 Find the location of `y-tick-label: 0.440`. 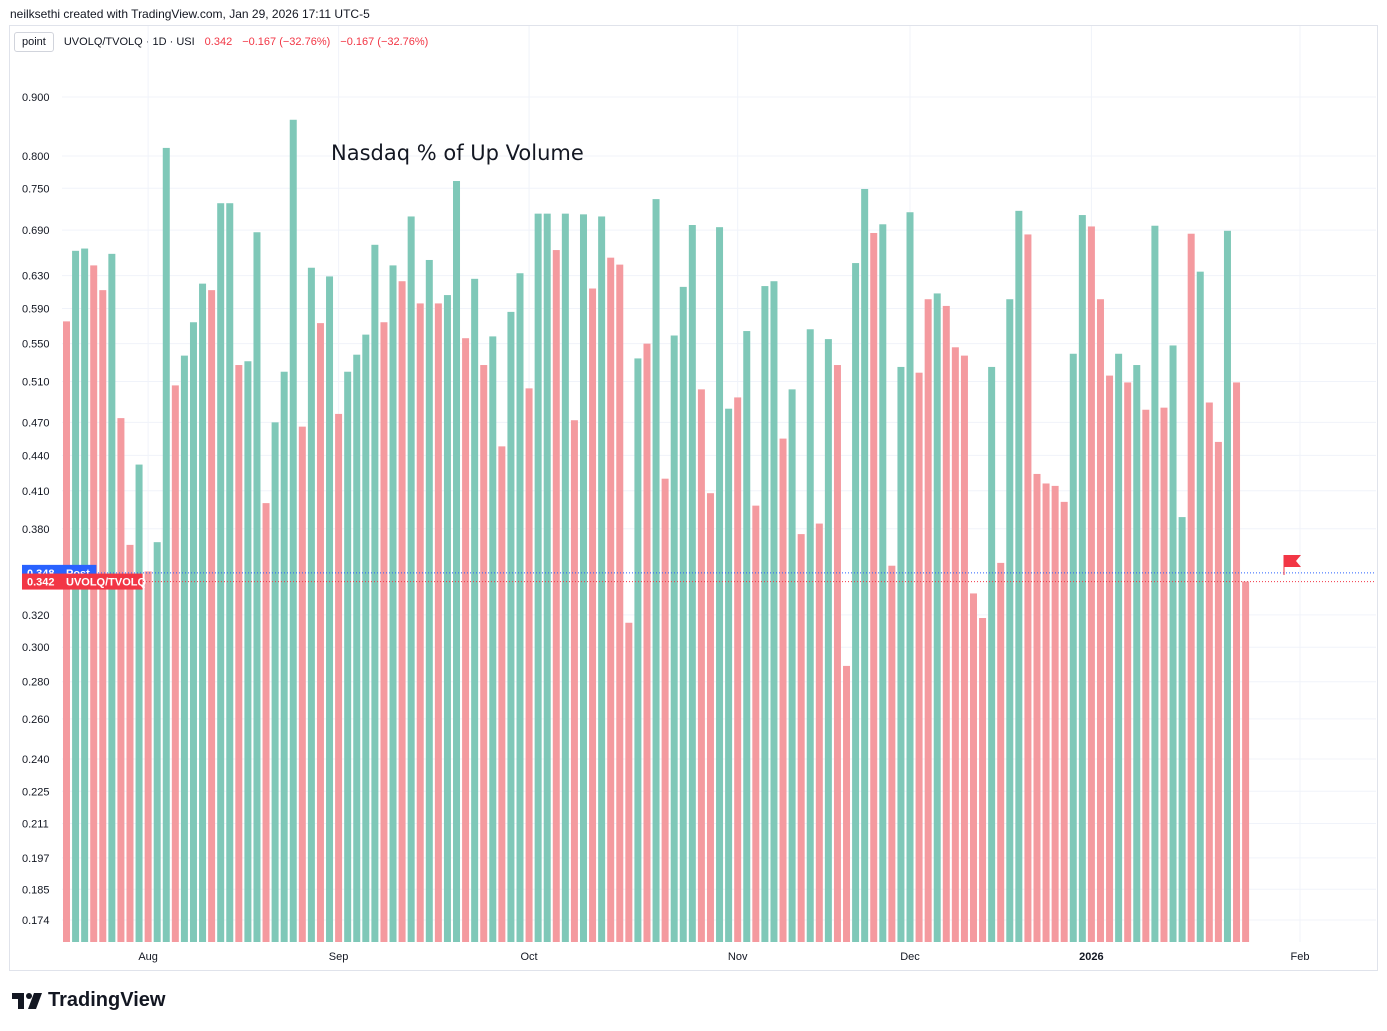

y-tick-label: 0.440 is located at coordinates (36, 456).